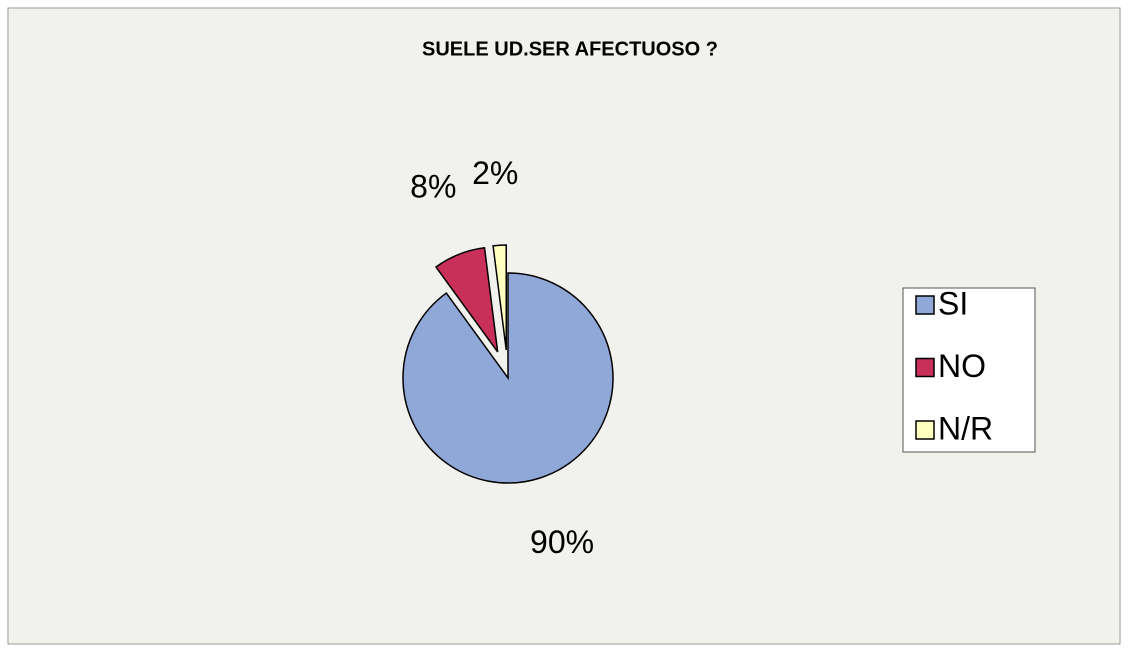 This screenshot has width=1130, height=649. What do you see at coordinates (953, 303) in the screenshot?
I see `legend-label: SI` at bounding box center [953, 303].